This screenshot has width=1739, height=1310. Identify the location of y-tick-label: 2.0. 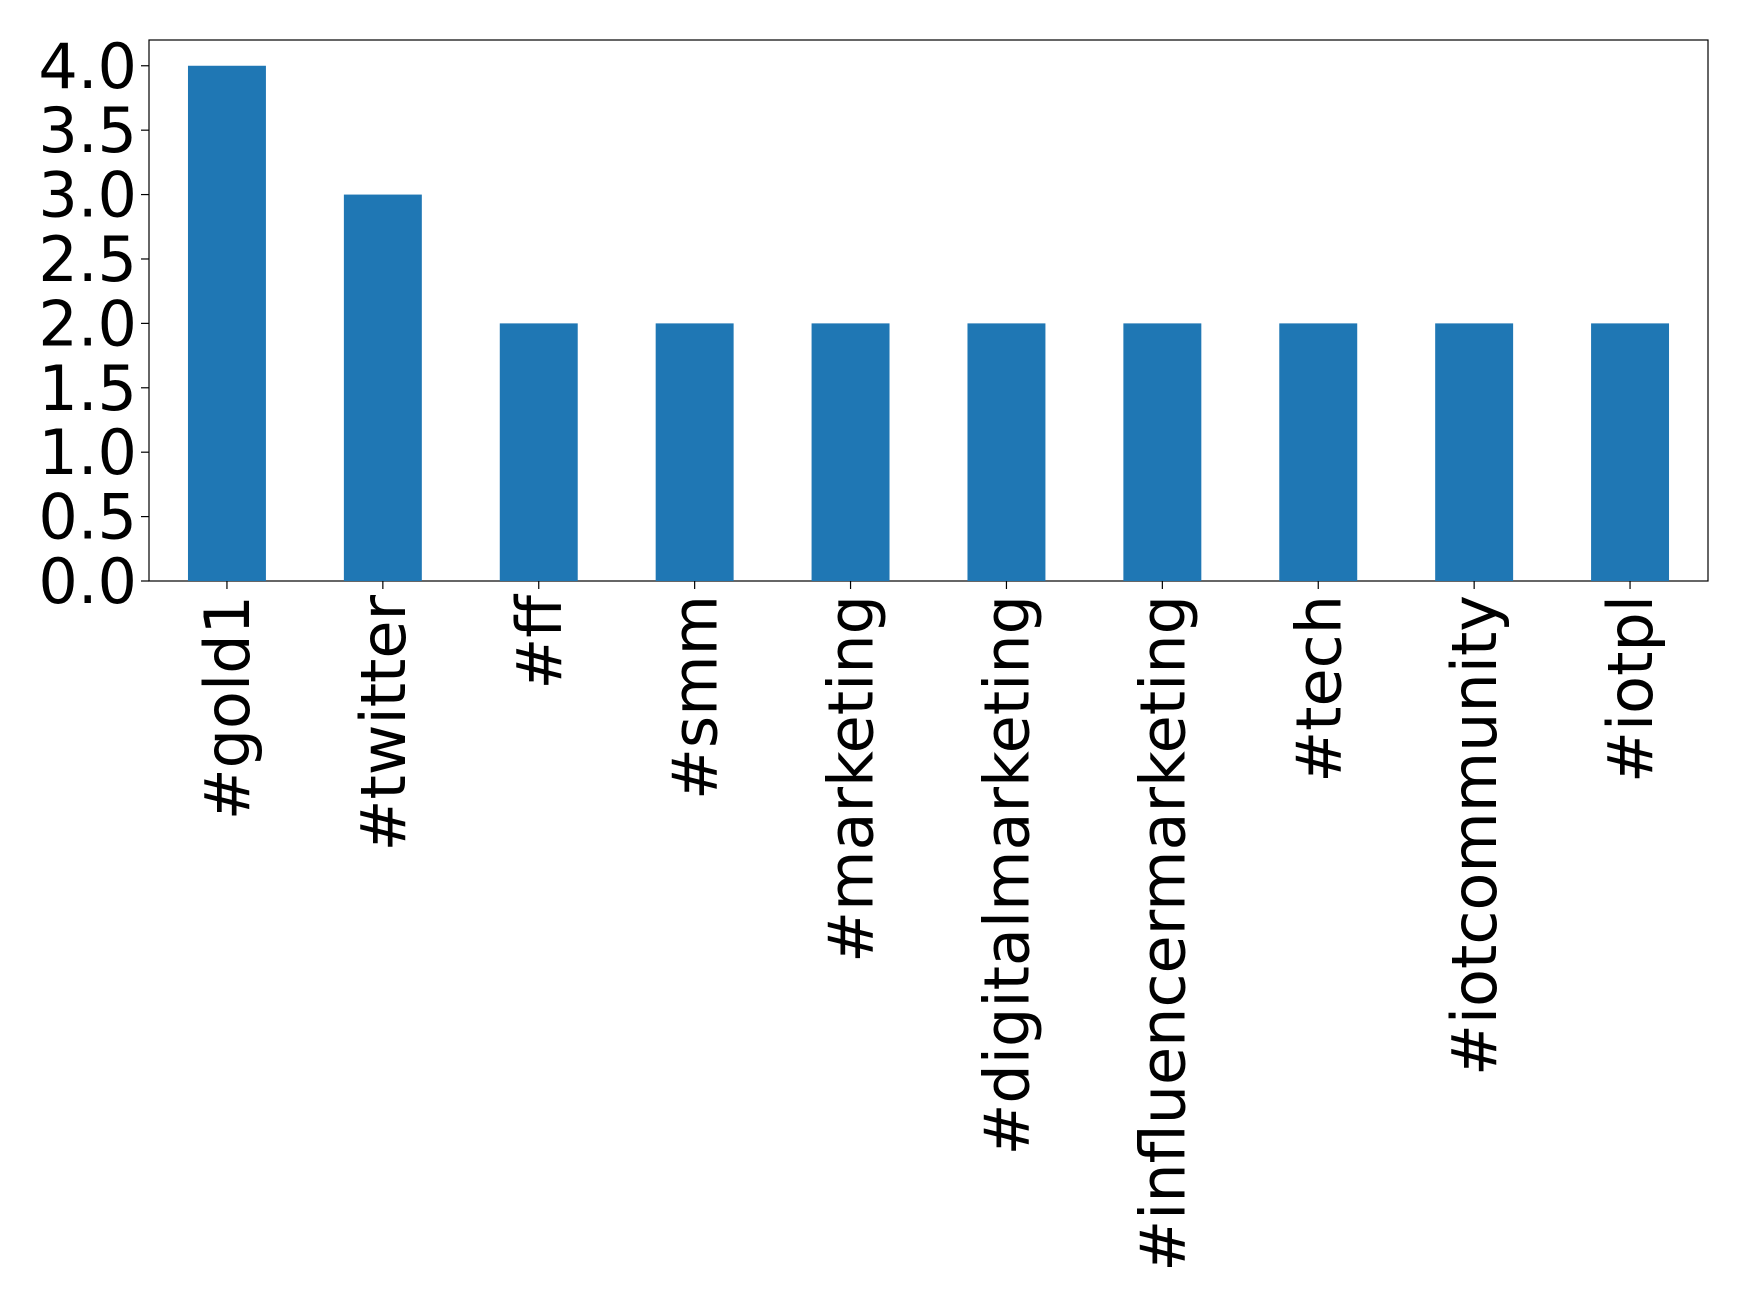
(87, 323).